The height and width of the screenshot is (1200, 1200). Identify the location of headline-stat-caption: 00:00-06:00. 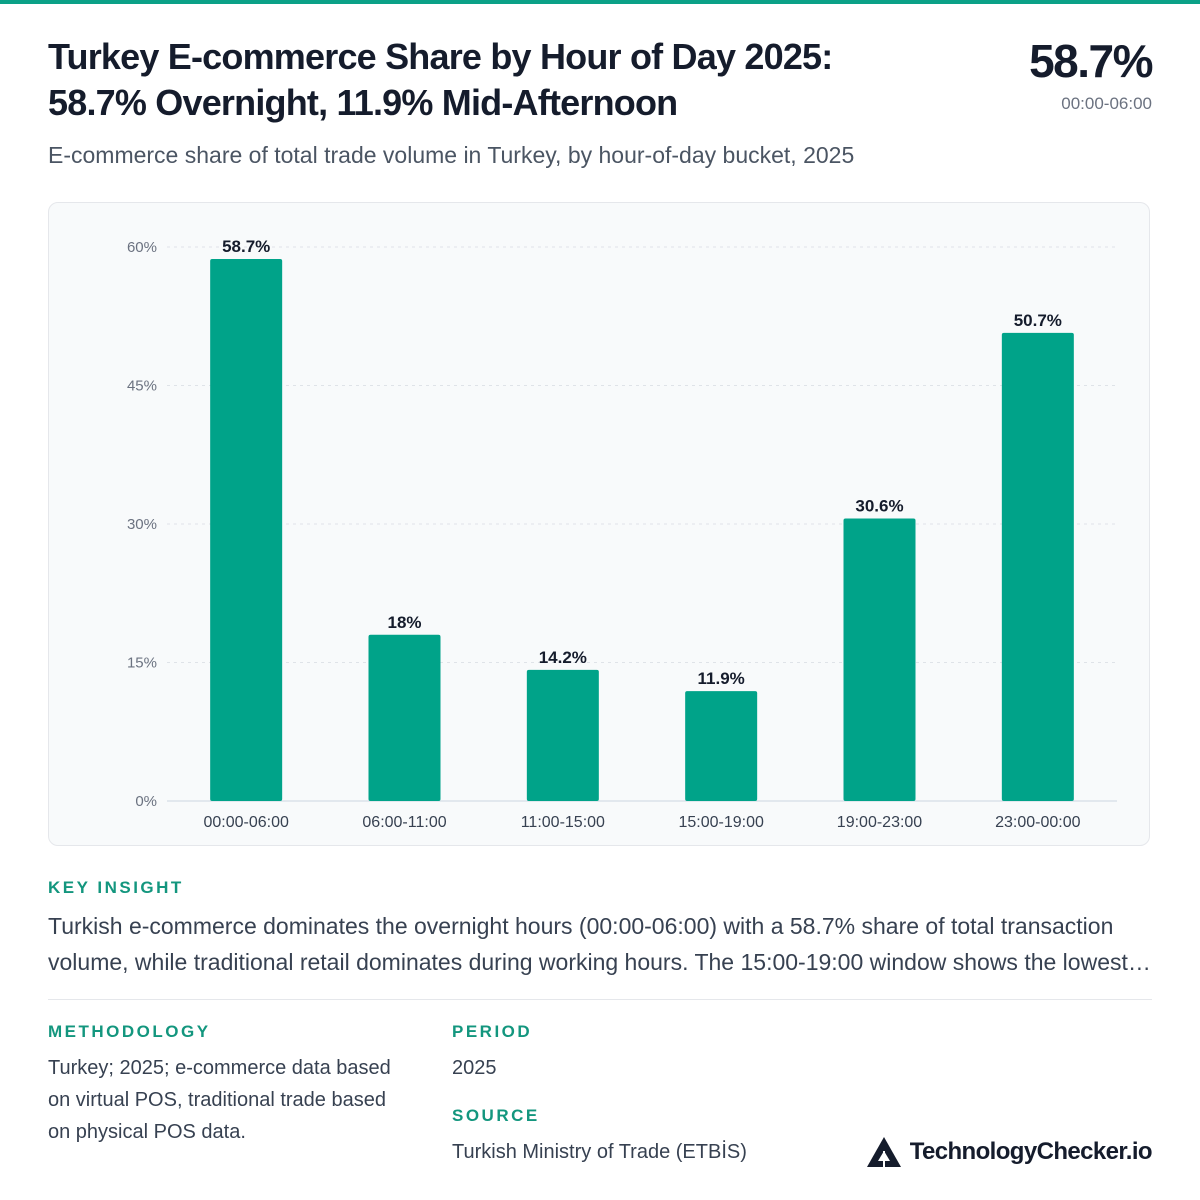
(1106, 103).